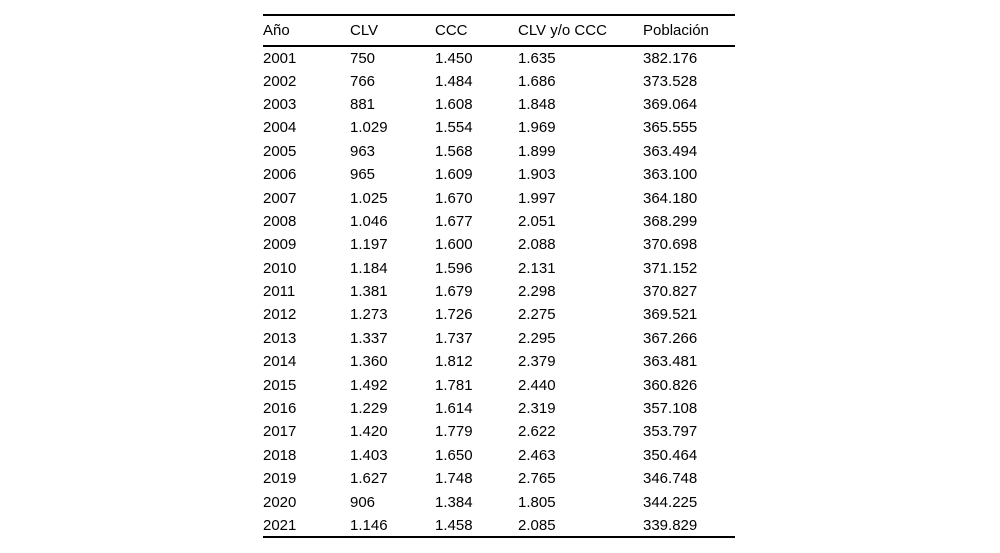  What do you see at coordinates (670, 128) in the screenshot?
I see `value-cell: 365.555` at bounding box center [670, 128].